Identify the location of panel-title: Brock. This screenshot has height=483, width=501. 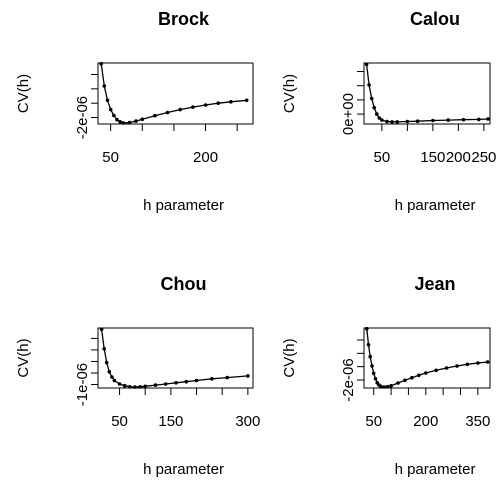
(184, 19).